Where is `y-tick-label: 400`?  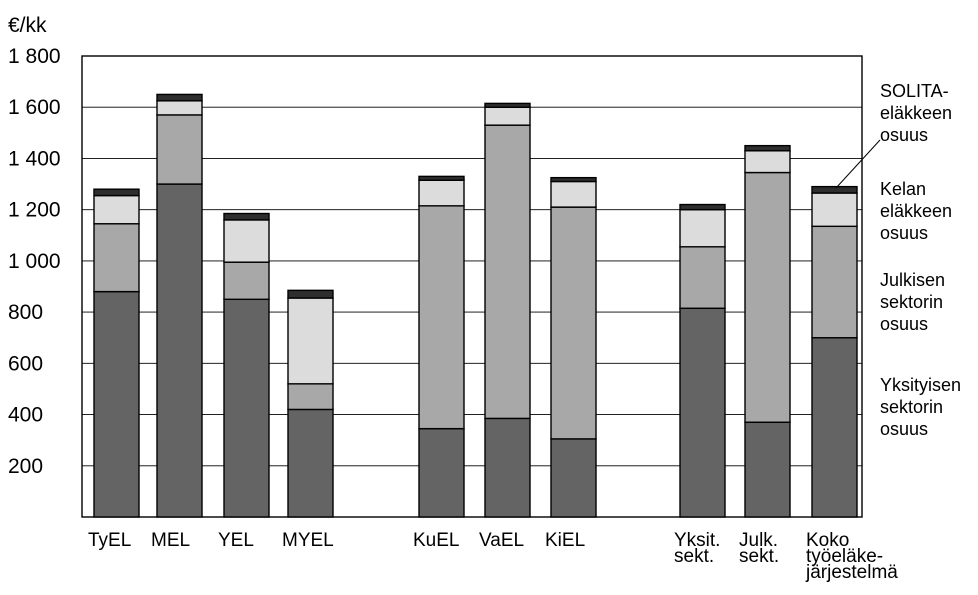 y-tick-label: 400 is located at coordinates (25, 415).